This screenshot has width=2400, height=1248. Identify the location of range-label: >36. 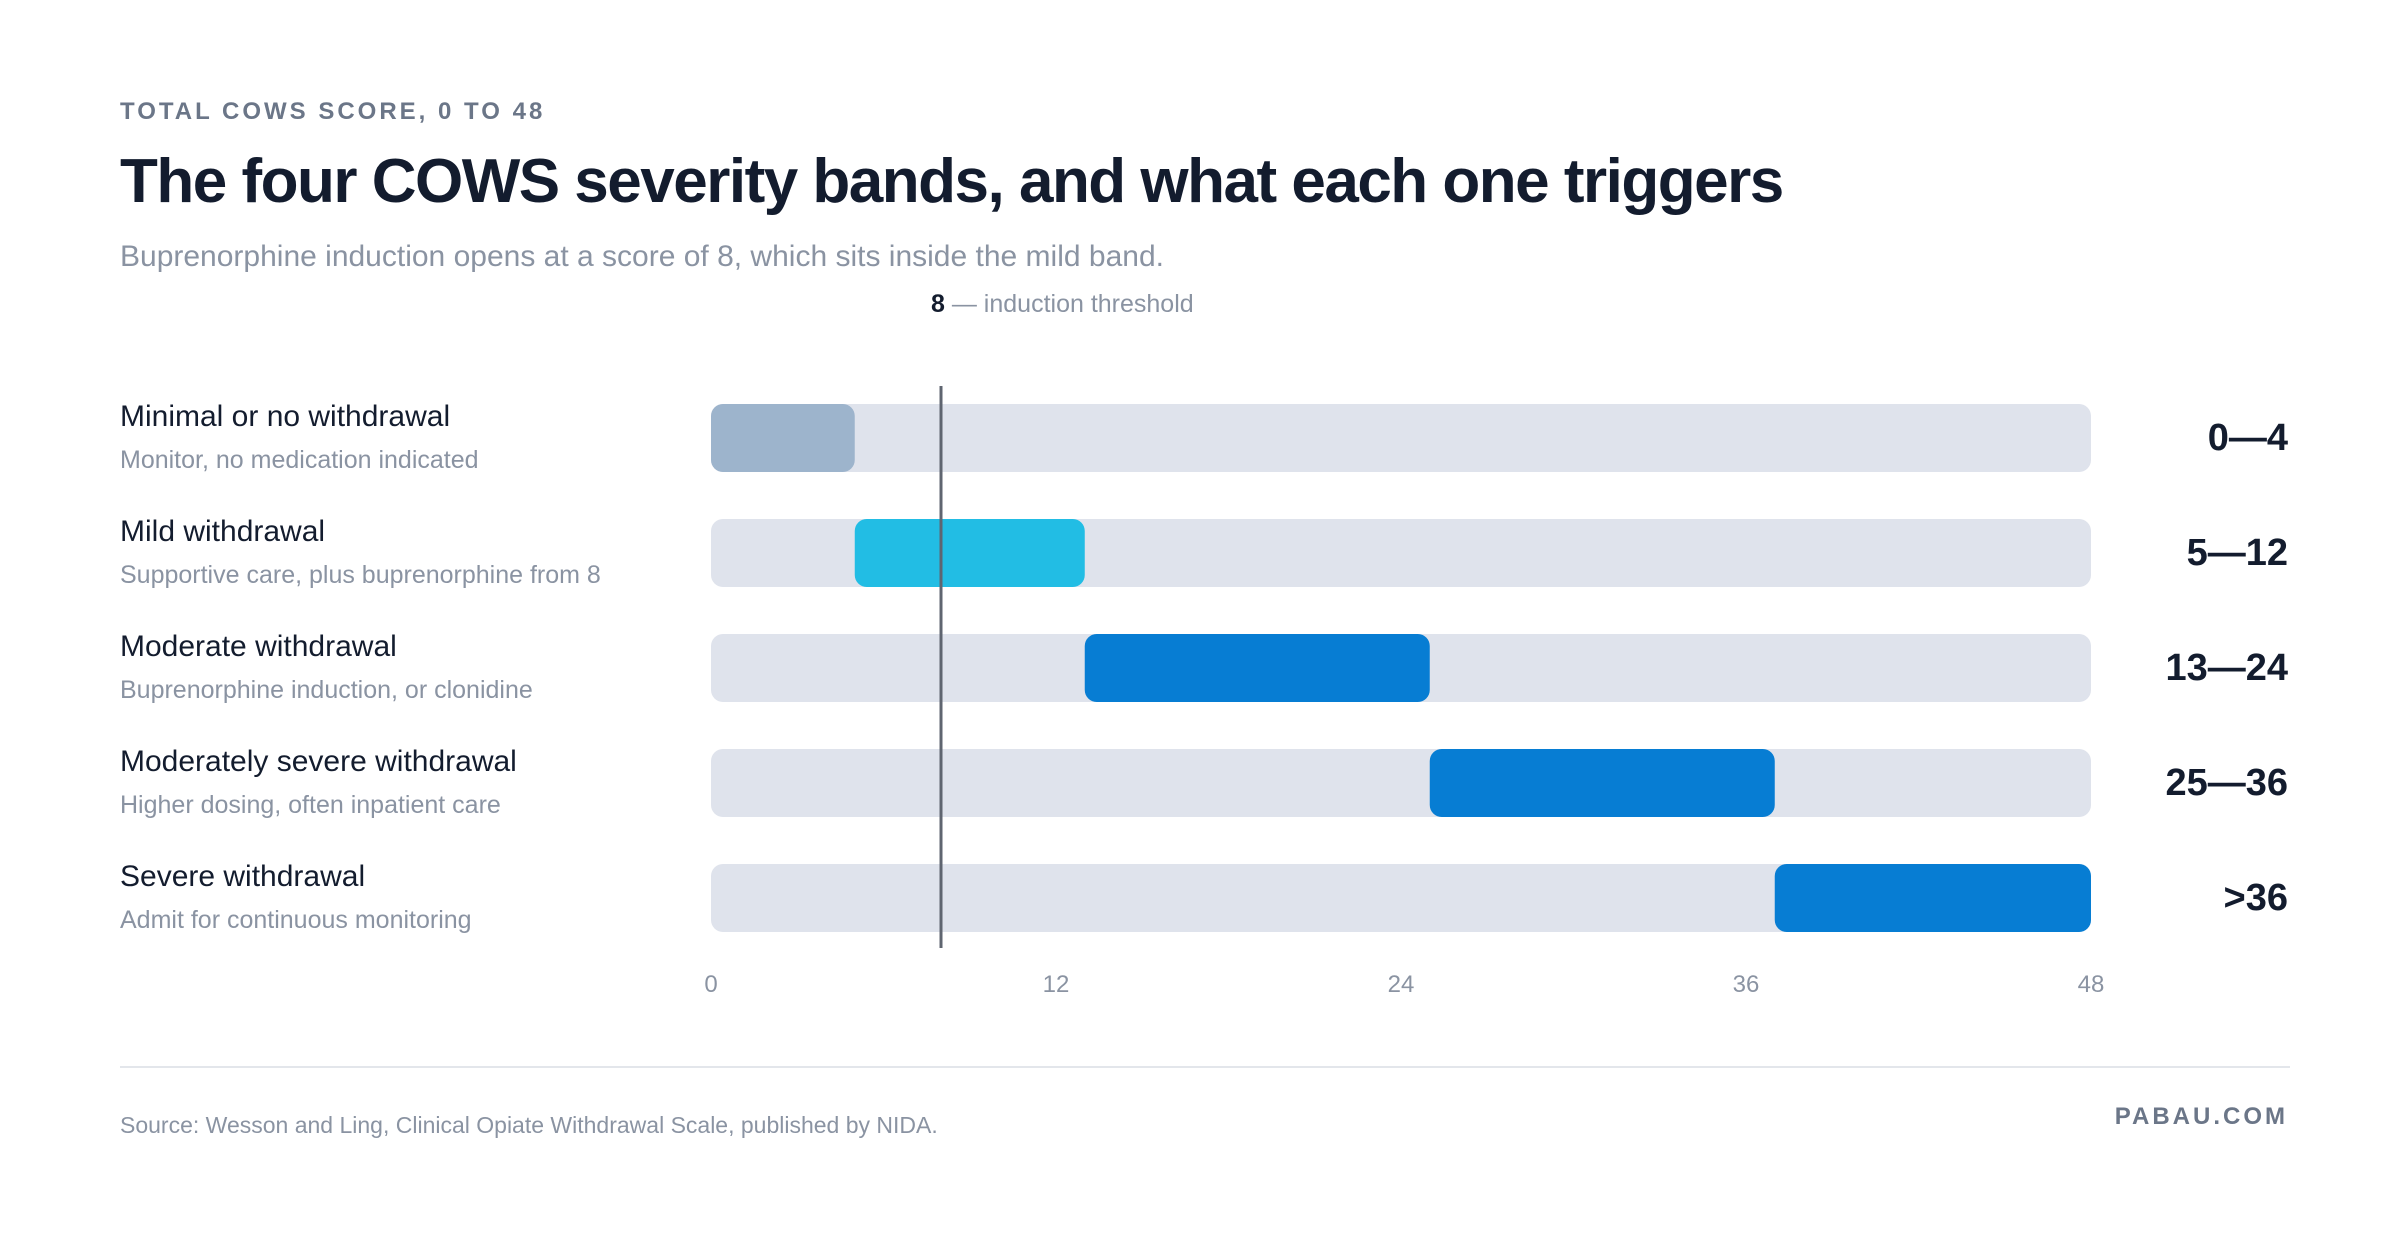
(2255, 898).